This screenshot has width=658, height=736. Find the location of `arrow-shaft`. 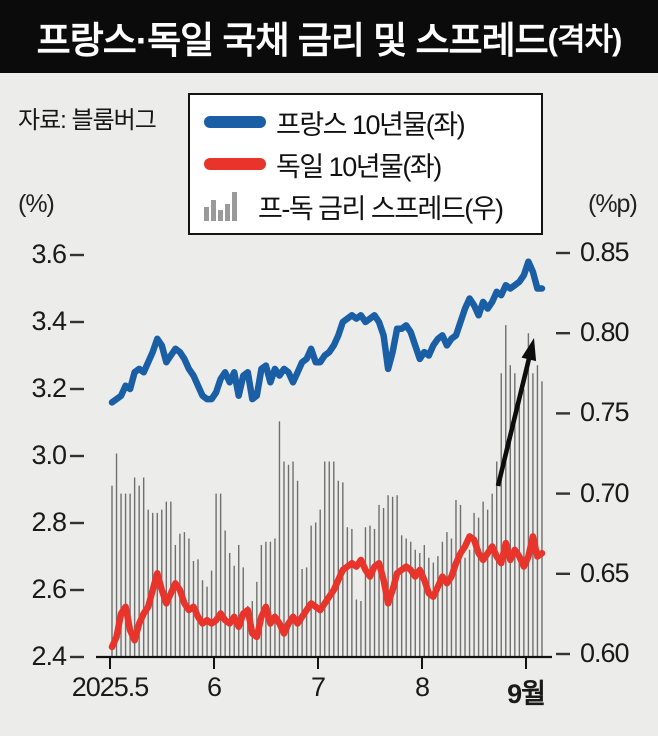

arrow-shaft is located at coordinates (514, 420).